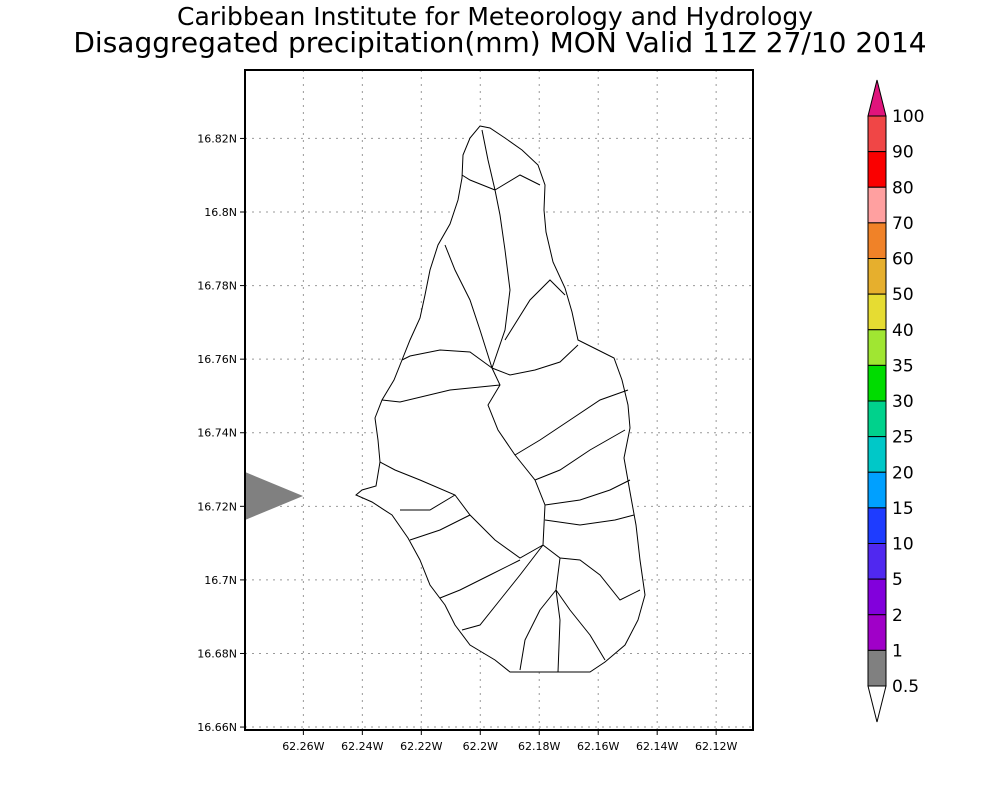 This screenshot has height=800, width=1000. What do you see at coordinates (903, 509) in the screenshot?
I see `colorbar-label: 15` at bounding box center [903, 509].